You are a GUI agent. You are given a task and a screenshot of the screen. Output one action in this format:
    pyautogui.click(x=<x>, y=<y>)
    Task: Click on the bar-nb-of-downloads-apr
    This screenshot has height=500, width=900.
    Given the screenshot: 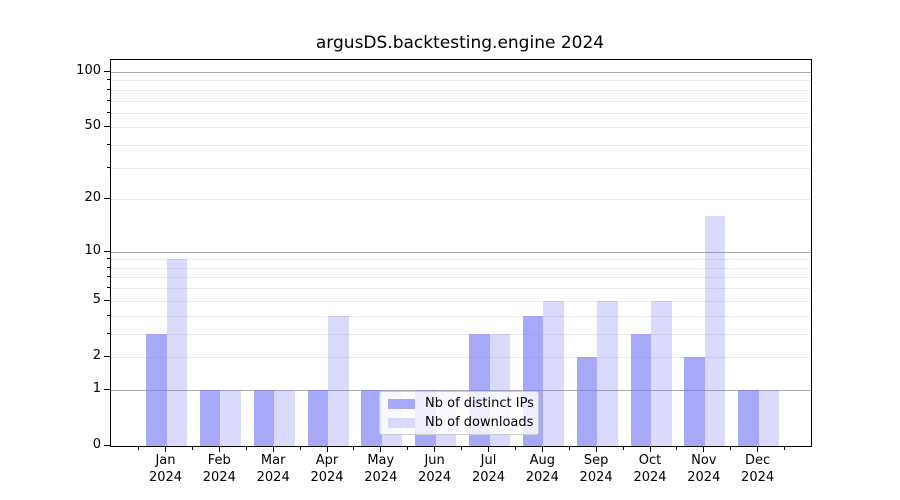 What is the action you would take?
    pyautogui.click(x=338, y=380)
    